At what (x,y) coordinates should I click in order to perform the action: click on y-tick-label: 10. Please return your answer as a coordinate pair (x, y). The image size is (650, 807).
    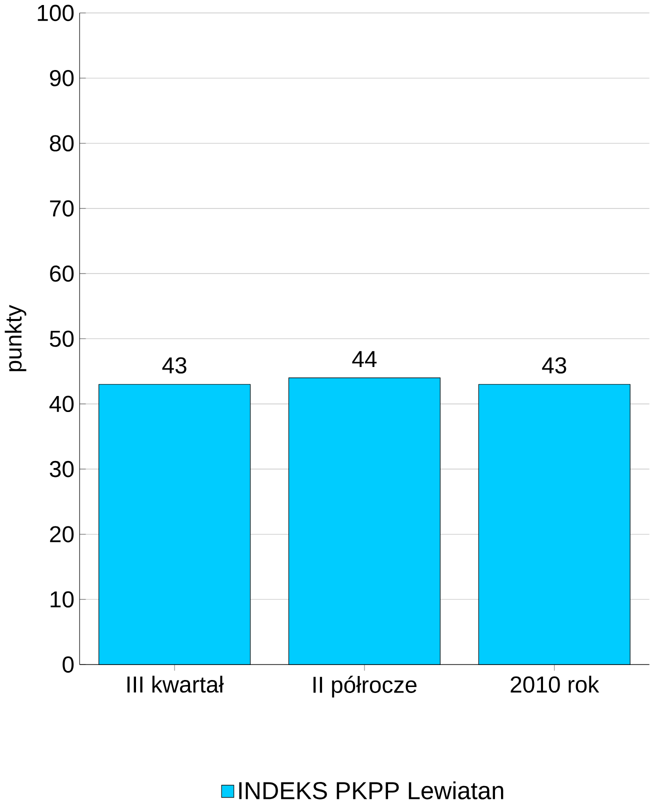
    Looking at the image, I should click on (62, 599).